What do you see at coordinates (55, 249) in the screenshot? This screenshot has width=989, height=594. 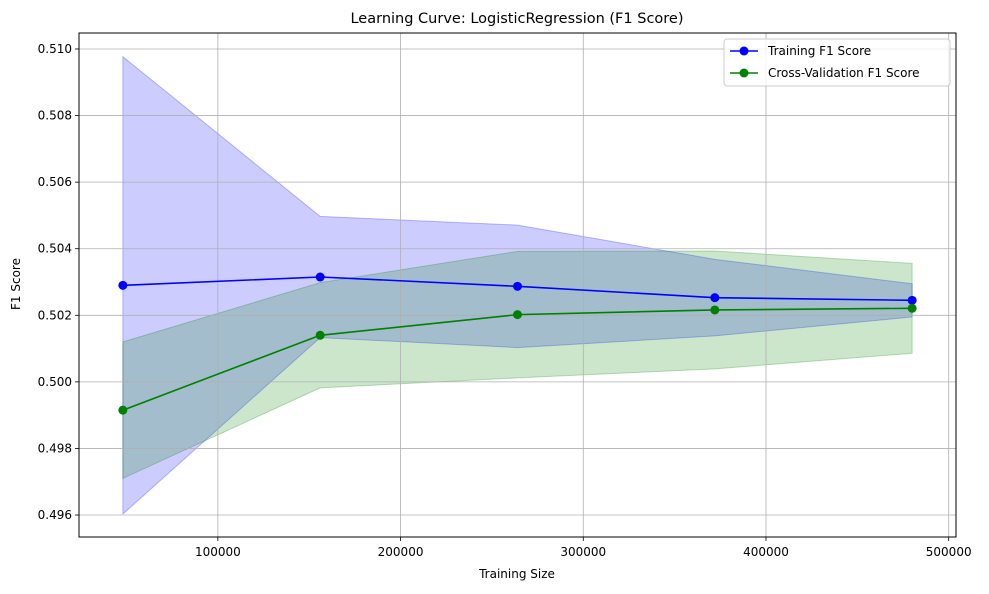 I see `y-tick-label-4: 0.504` at bounding box center [55, 249].